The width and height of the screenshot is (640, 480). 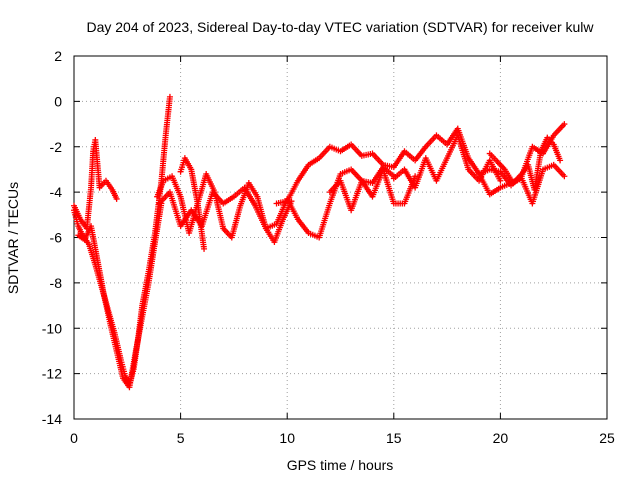 What do you see at coordinates (394, 438) in the screenshot?
I see `x-tick-label: 15` at bounding box center [394, 438].